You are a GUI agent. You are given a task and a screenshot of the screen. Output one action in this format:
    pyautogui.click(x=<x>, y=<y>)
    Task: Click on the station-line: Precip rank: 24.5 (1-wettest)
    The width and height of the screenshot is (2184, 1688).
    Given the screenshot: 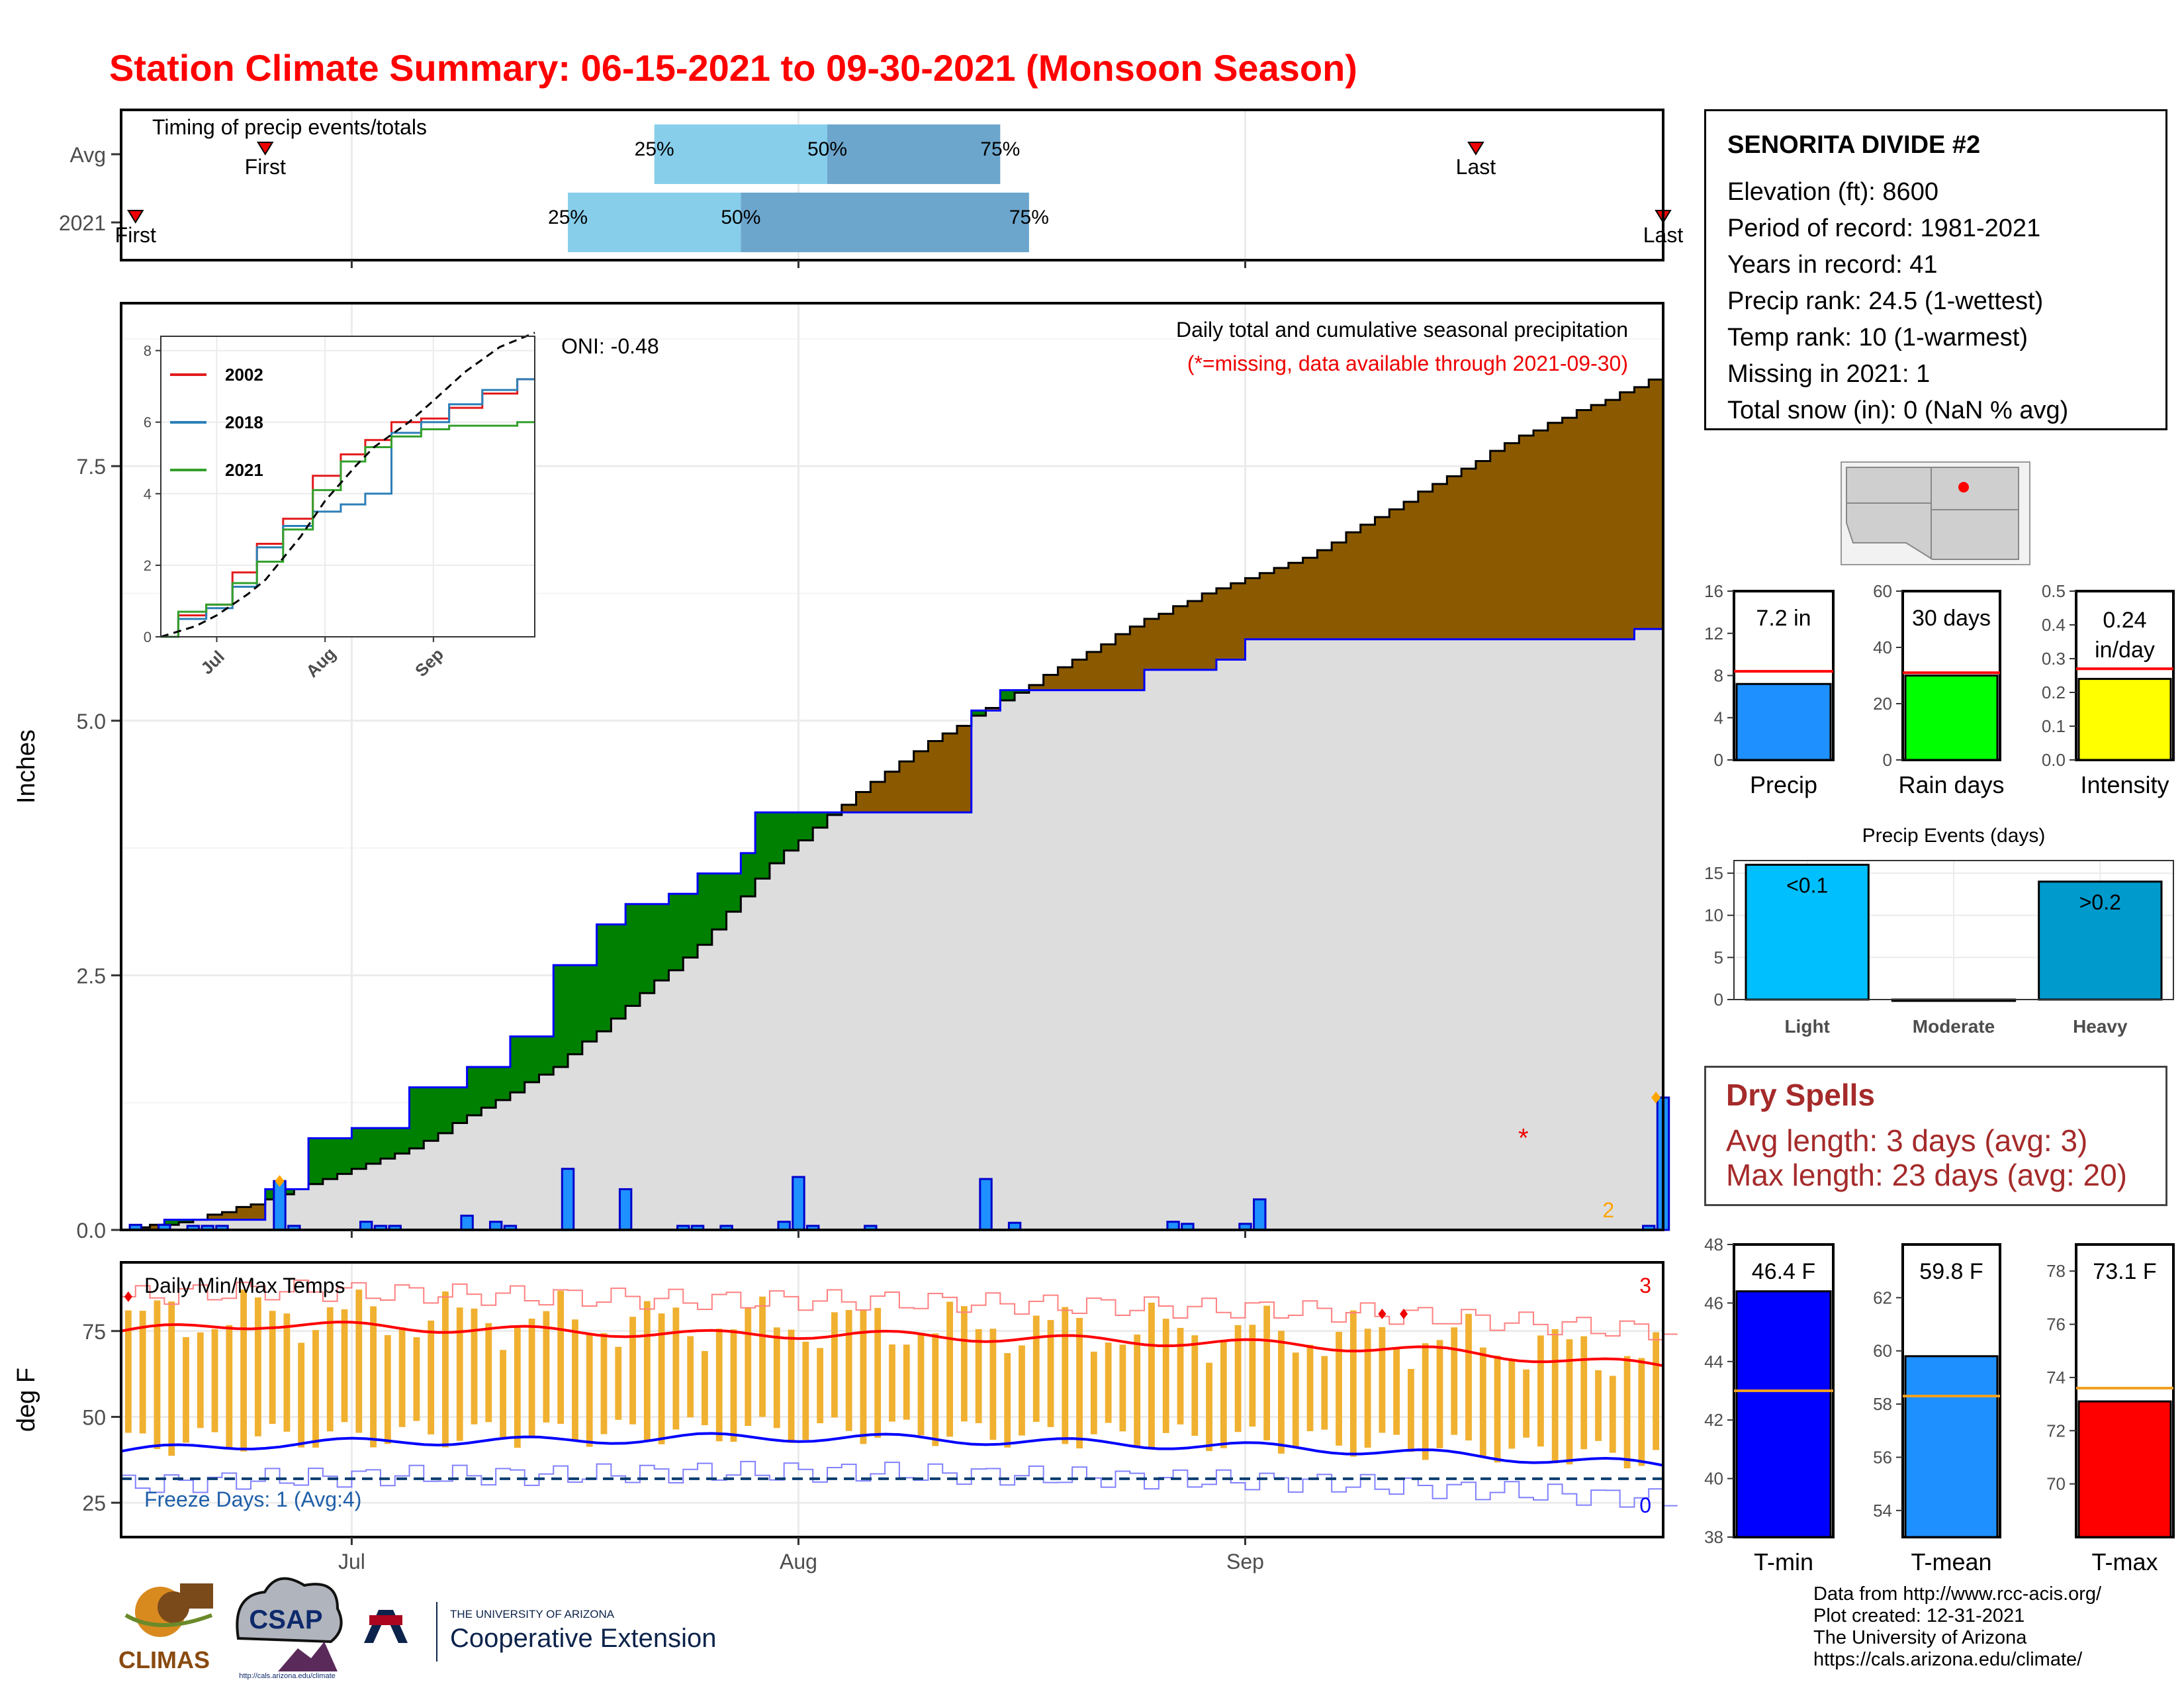 What is the action you would take?
    pyautogui.click(x=1885, y=301)
    